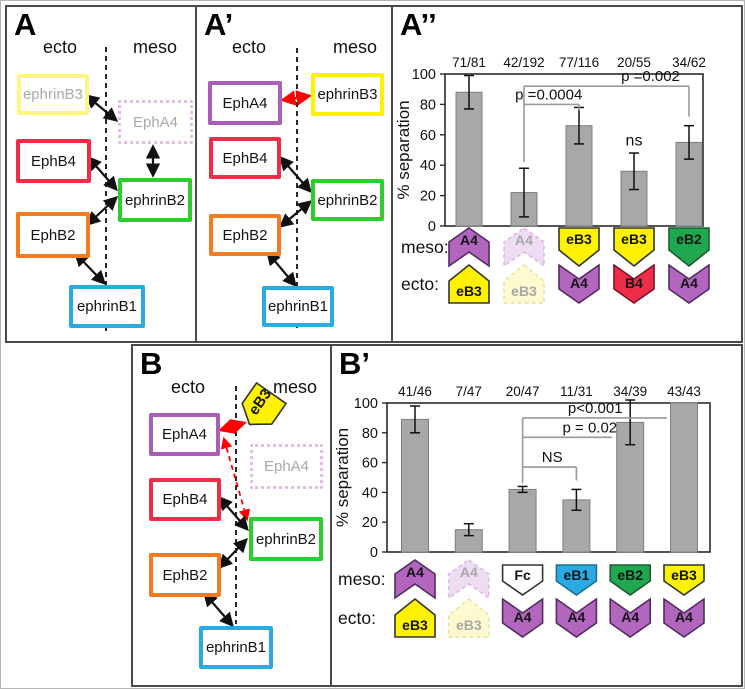 The width and height of the screenshot is (745, 689). What do you see at coordinates (552, 457) in the screenshot?
I see `p-value-label: NS` at bounding box center [552, 457].